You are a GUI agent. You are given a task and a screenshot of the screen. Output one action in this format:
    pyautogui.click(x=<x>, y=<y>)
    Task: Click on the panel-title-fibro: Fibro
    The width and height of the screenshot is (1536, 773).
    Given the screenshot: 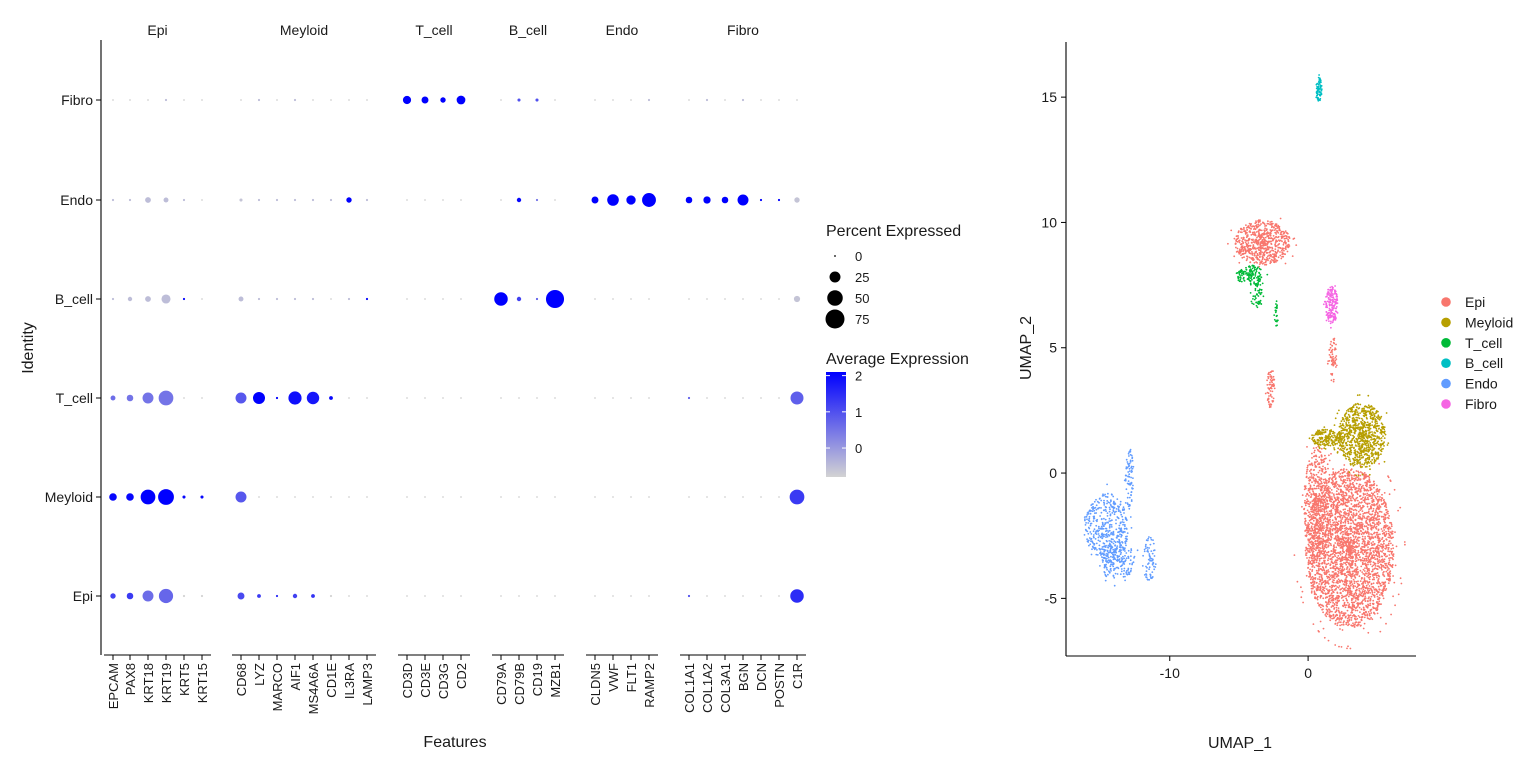 What is the action you would take?
    pyautogui.click(x=743, y=30)
    